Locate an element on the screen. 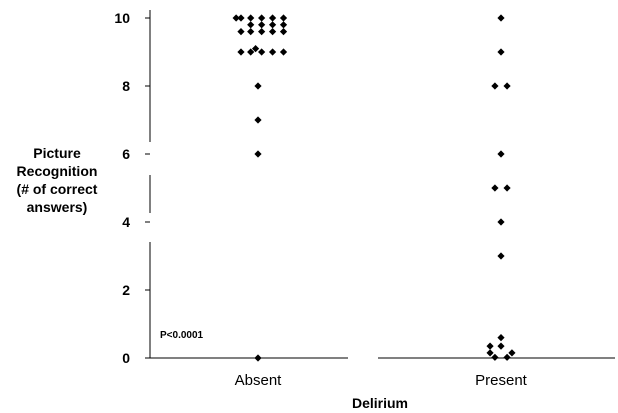 This screenshot has height=413, width=618. y-tick-label: 4 is located at coordinates (126, 222).